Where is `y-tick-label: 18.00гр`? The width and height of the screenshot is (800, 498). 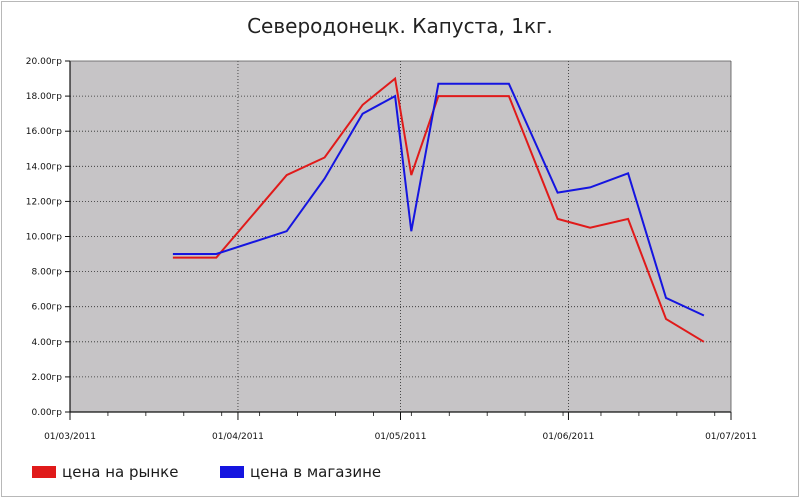
y-tick-label: 18.00гр is located at coordinates (44, 97).